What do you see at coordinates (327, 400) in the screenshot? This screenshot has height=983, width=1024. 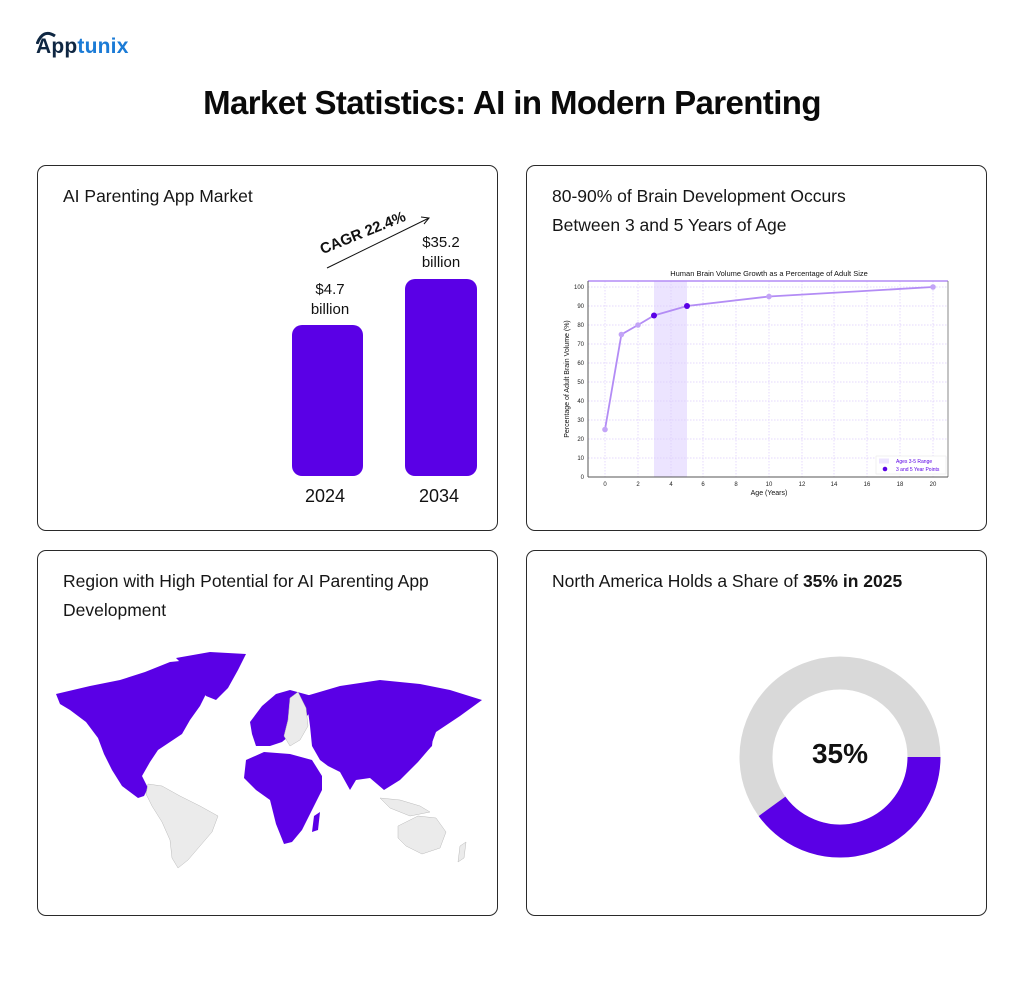 I see `bar-2024` at bounding box center [327, 400].